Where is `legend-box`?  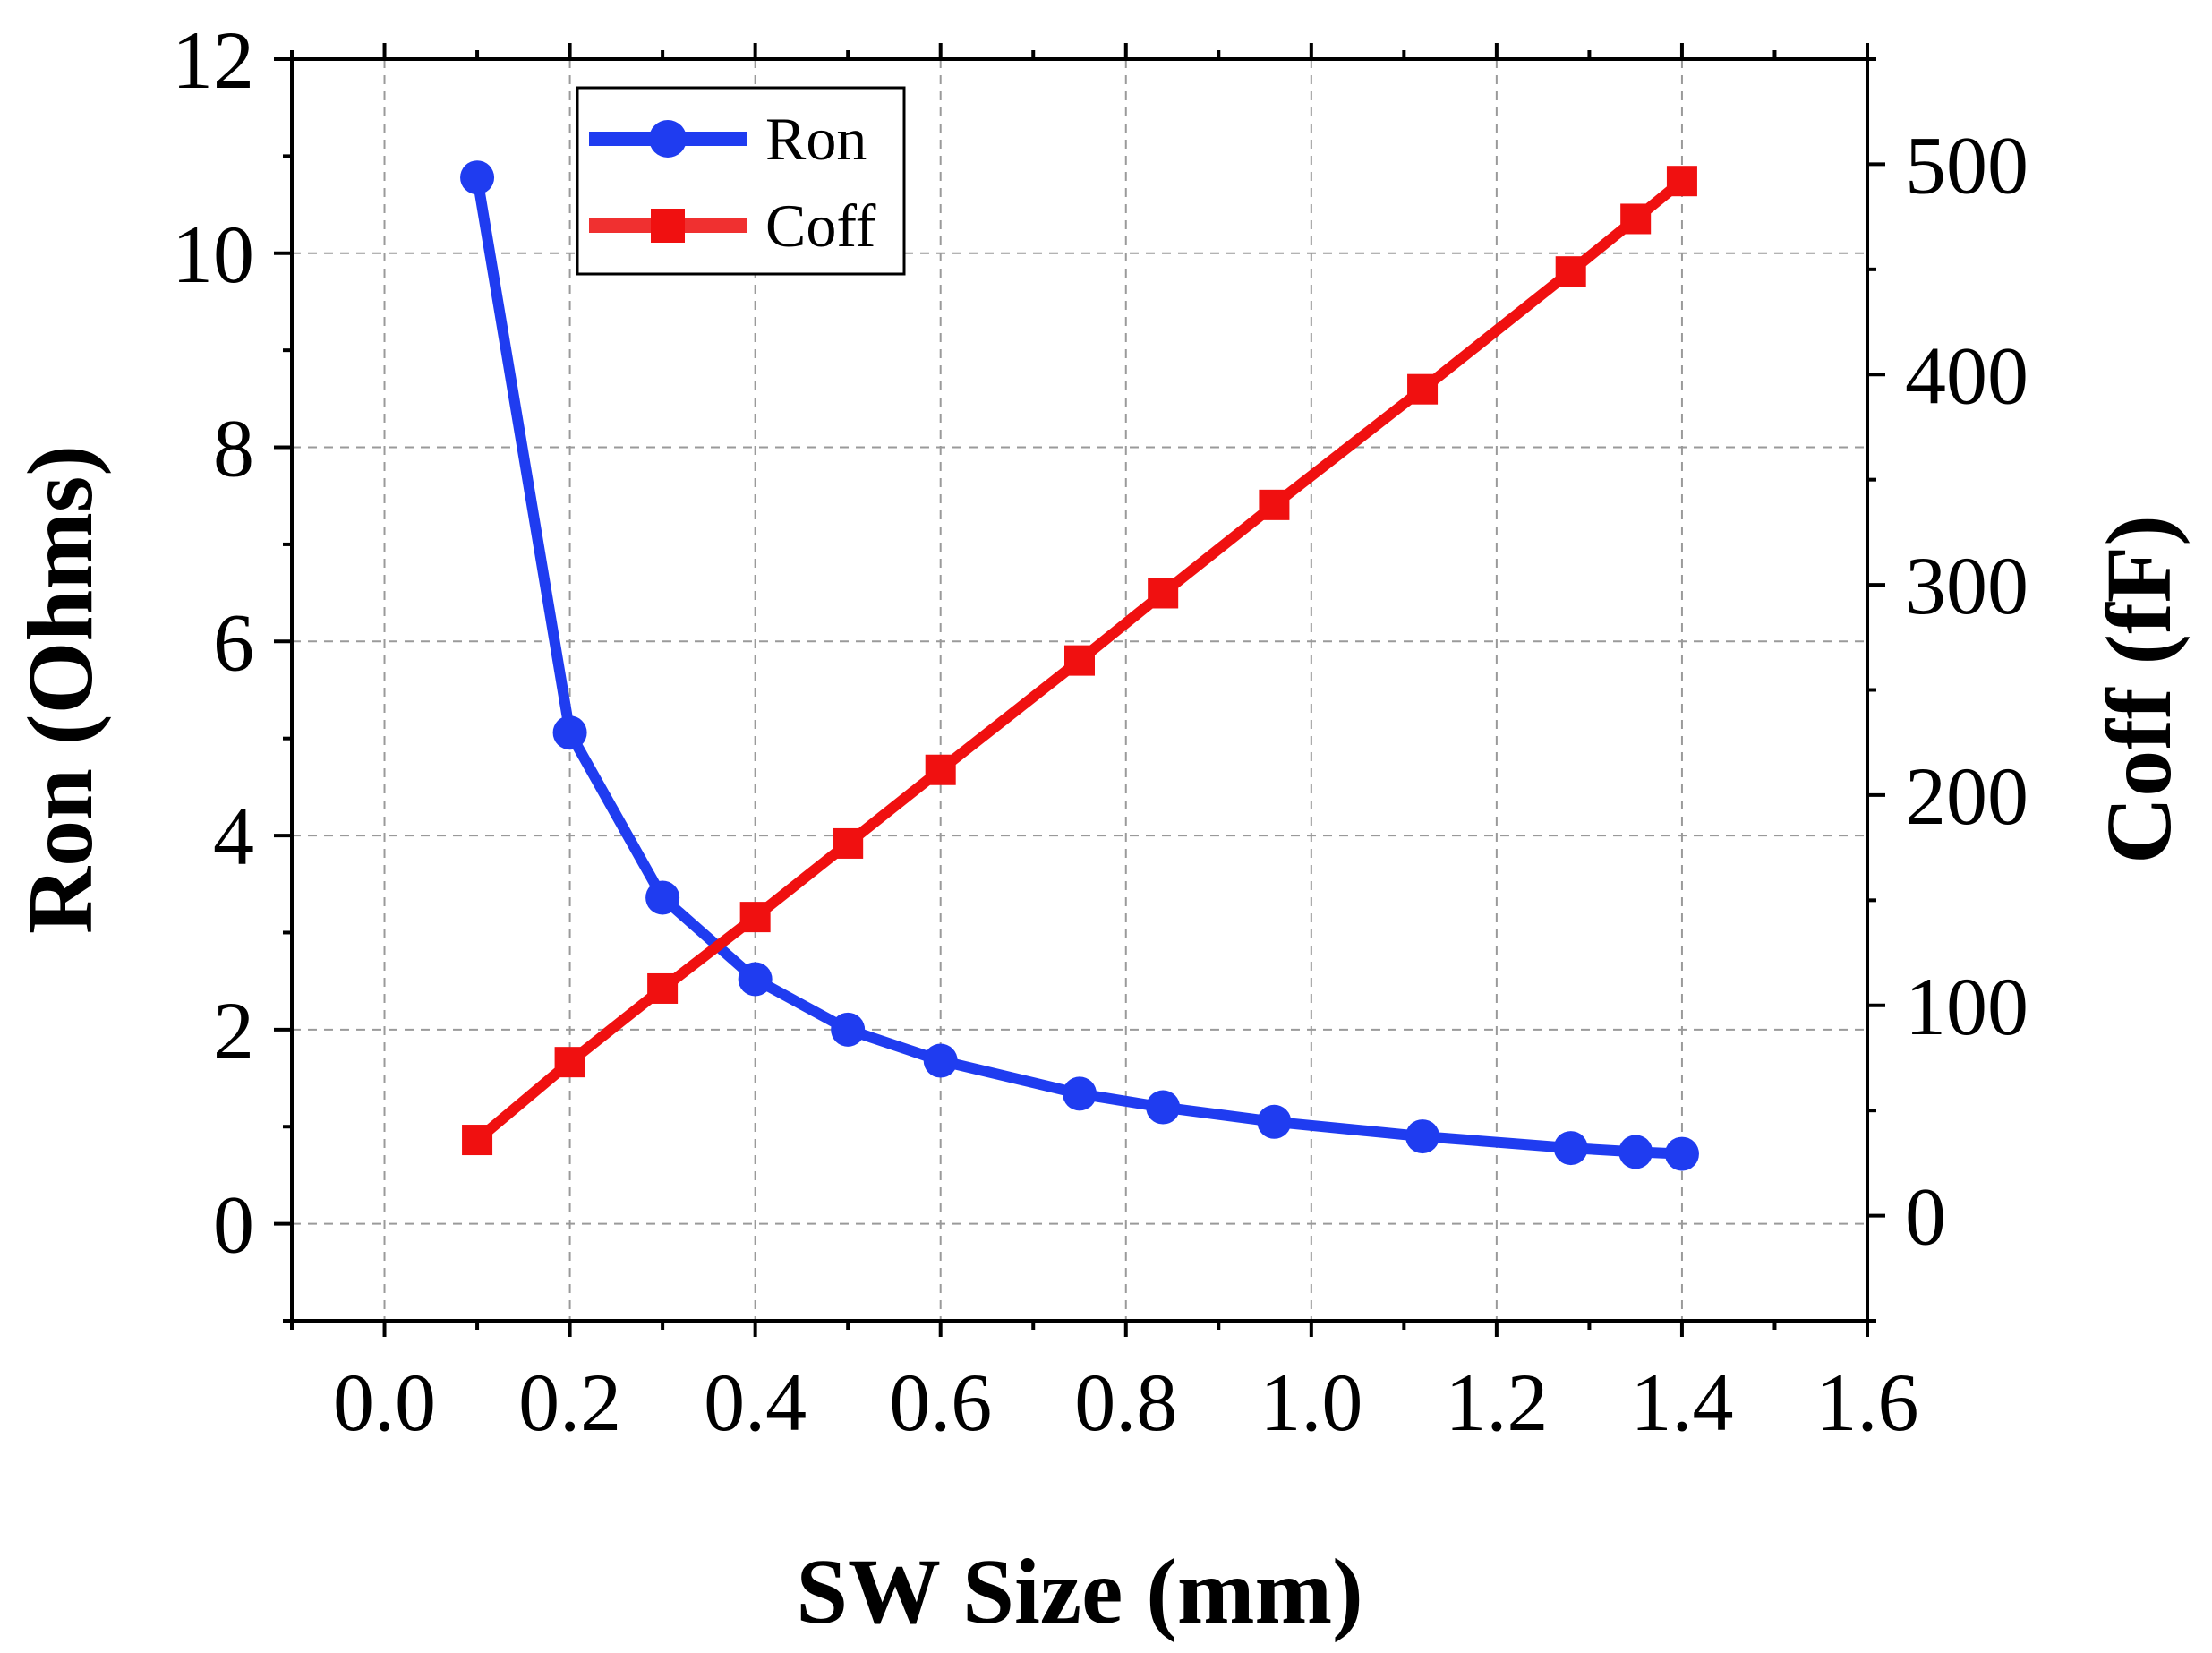
legend-box is located at coordinates (741, 181).